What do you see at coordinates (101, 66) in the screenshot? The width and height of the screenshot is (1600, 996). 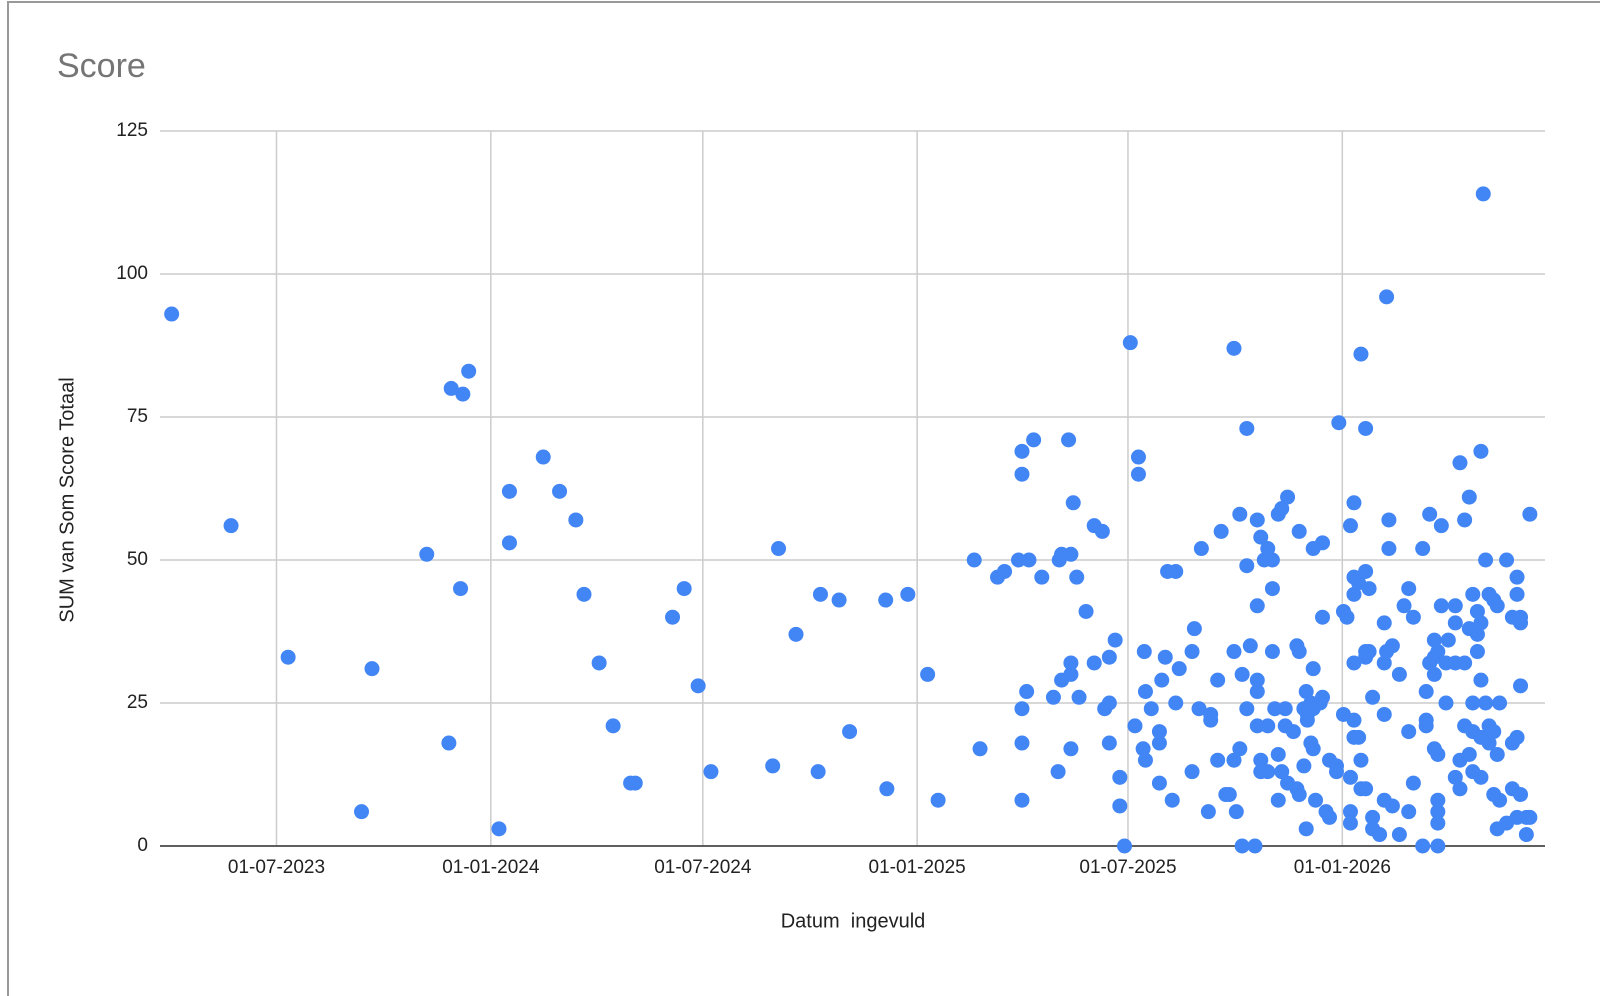 I see `chart-title: Score` at bounding box center [101, 66].